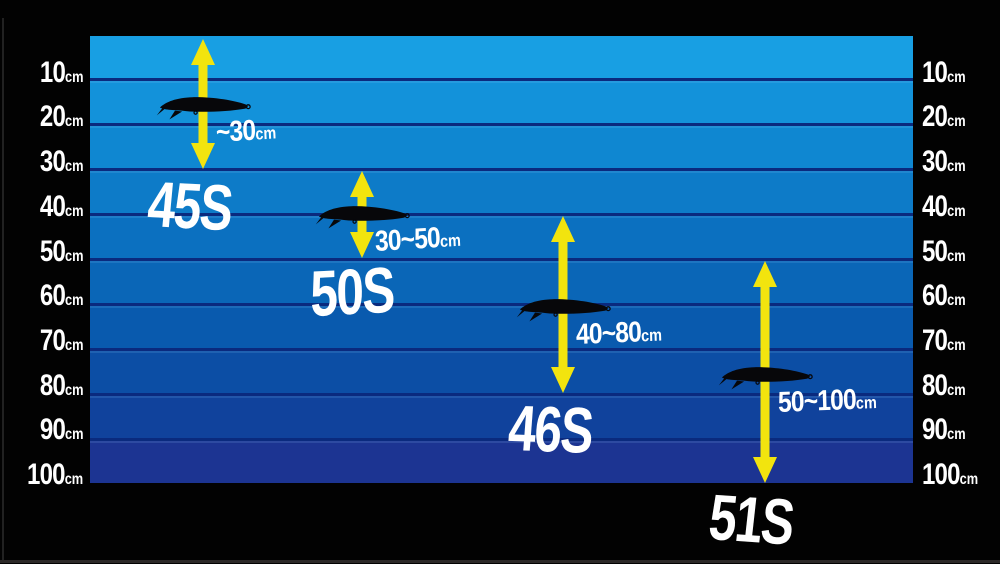 The image size is (1000, 564). I want to click on photo-edge-left, so click(3, 289).